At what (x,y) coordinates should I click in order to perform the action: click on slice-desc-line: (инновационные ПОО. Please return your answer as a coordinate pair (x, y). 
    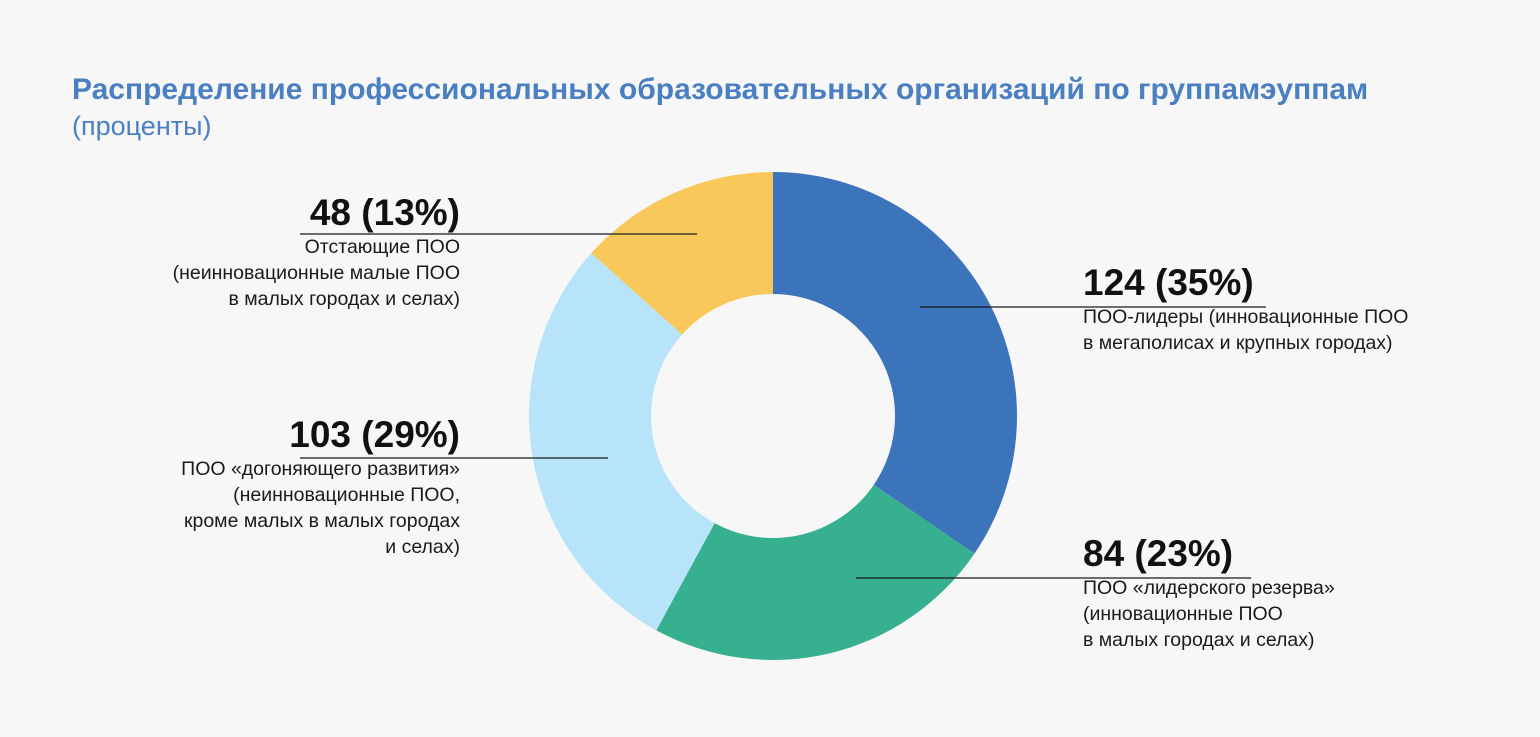
    Looking at the image, I should click on (1183, 614).